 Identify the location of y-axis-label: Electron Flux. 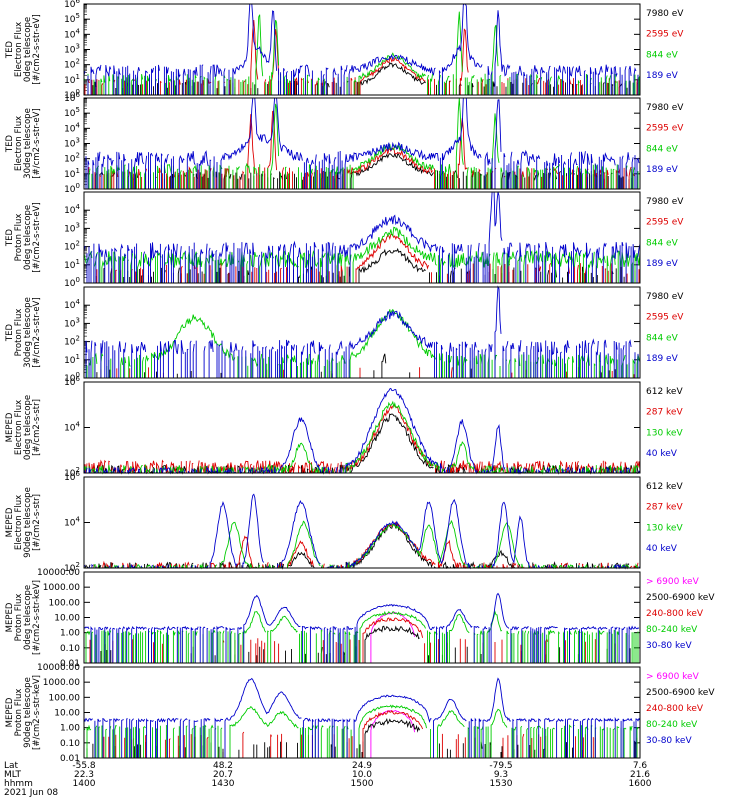
(19, 143).